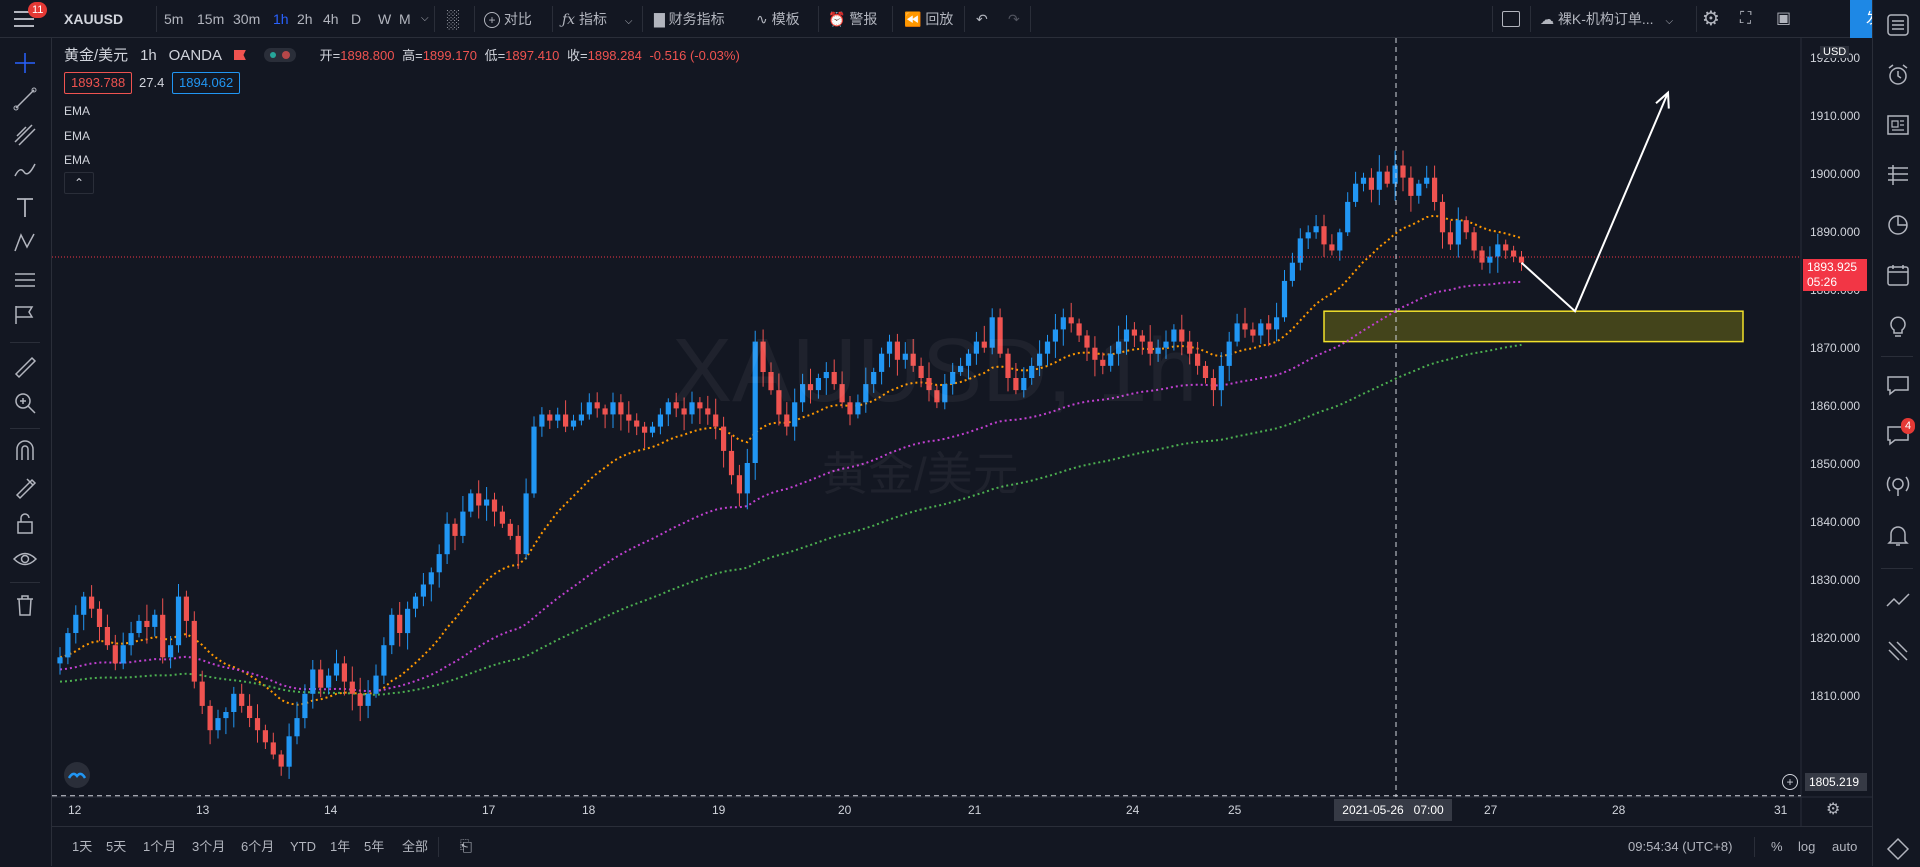 This screenshot has width=1920, height=867. What do you see at coordinates (1898, 601) in the screenshot?
I see `trading-panel-icon` at bounding box center [1898, 601].